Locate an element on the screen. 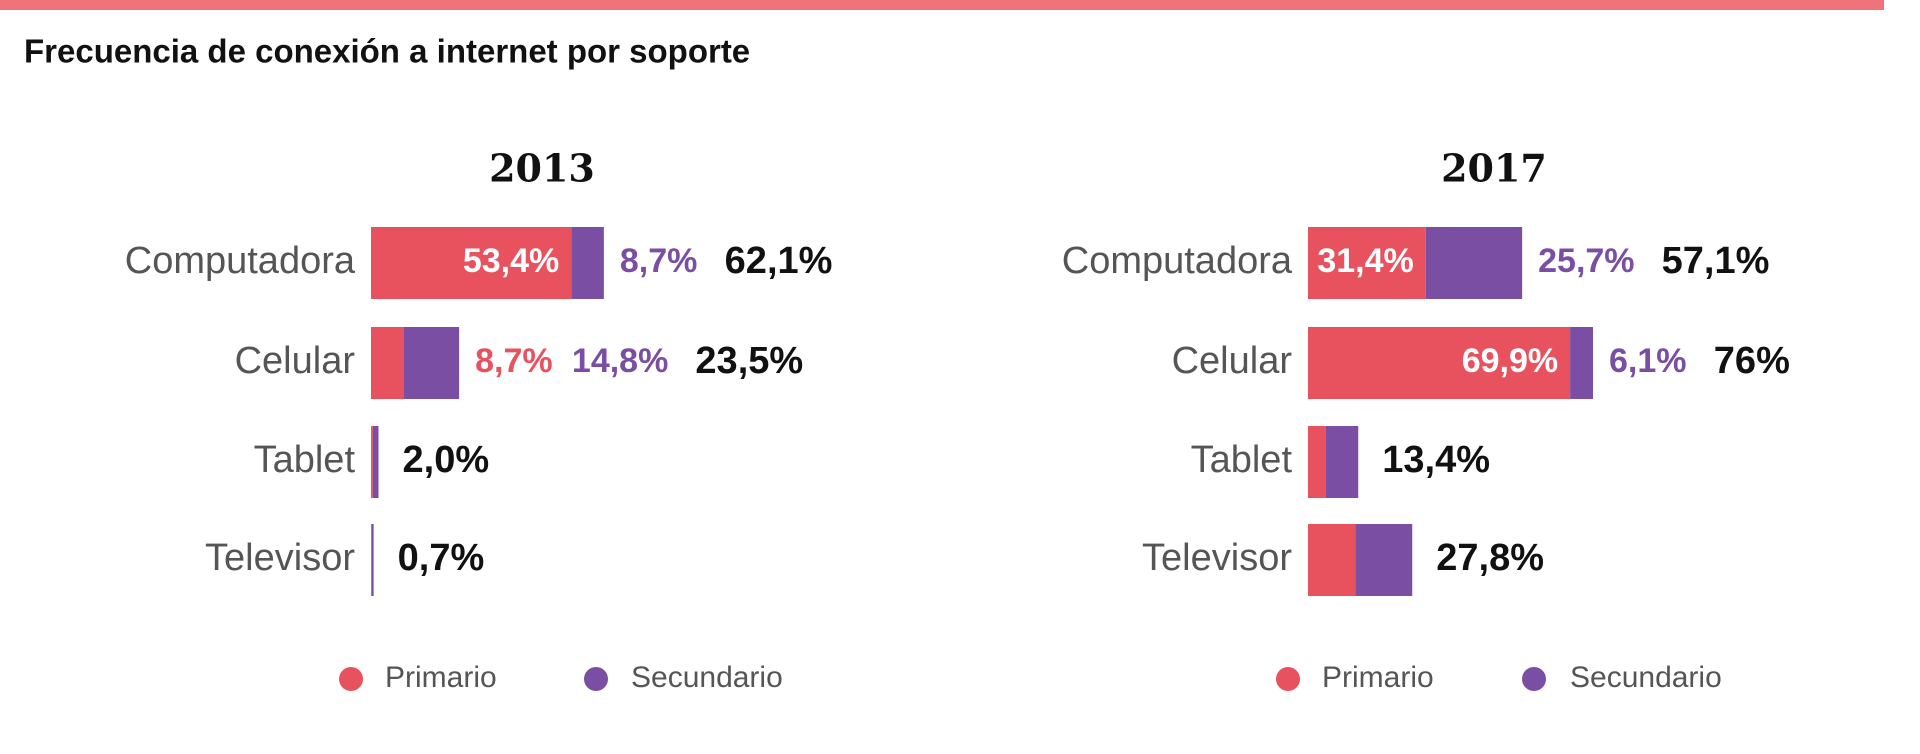 This screenshot has height=754, width=1920. value-label: 25,7% is located at coordinates (1586, 261).